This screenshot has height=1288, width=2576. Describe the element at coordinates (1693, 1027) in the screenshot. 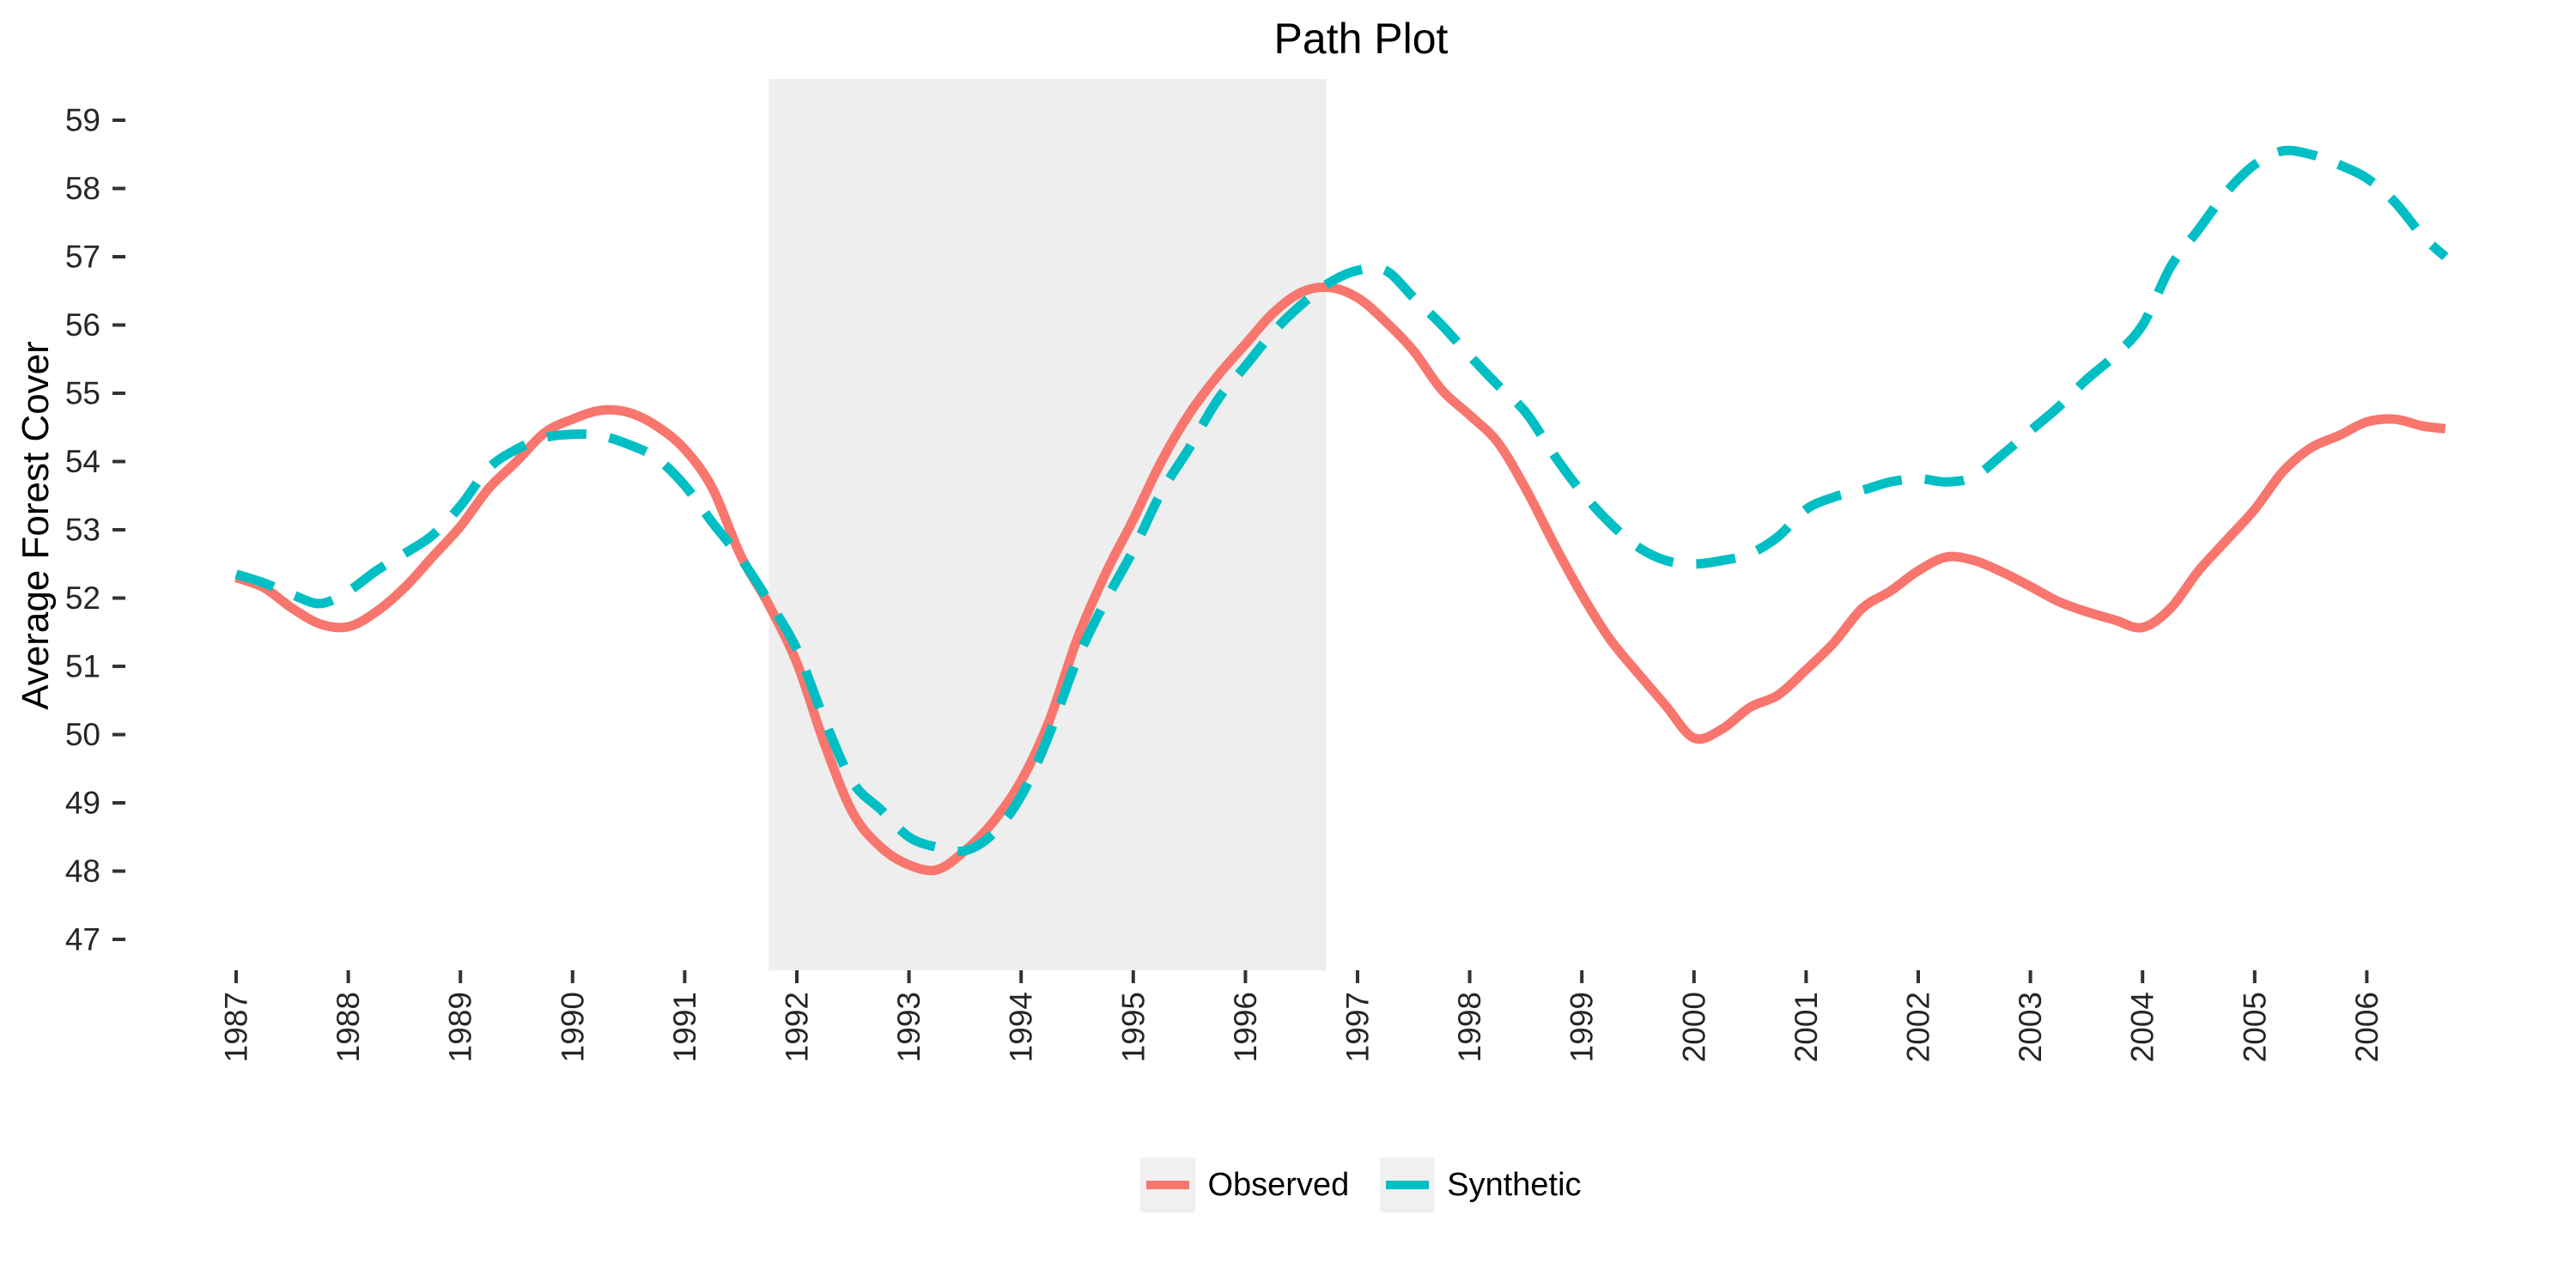

I see `x-tick-label: 2000` at that location.